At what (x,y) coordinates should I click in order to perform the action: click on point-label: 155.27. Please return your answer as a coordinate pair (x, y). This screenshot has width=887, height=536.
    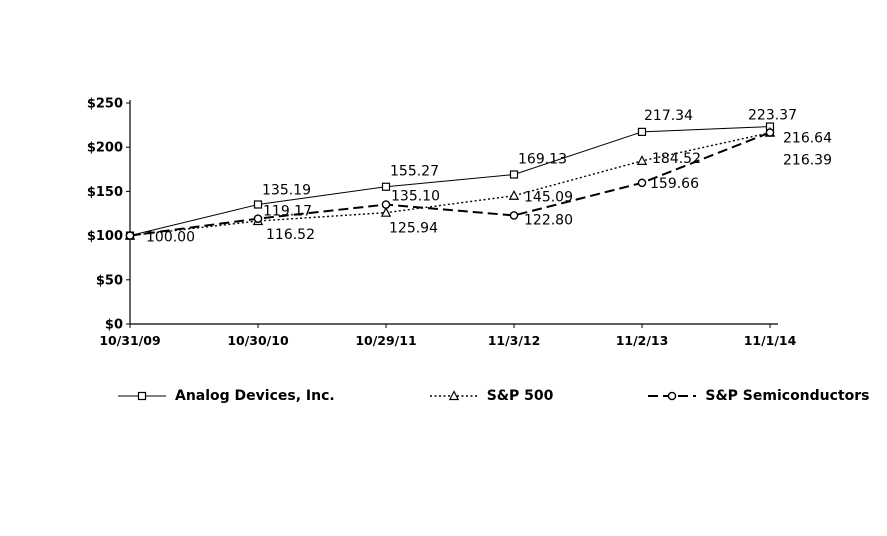
    Looking at the image, I should click on (414, 172).